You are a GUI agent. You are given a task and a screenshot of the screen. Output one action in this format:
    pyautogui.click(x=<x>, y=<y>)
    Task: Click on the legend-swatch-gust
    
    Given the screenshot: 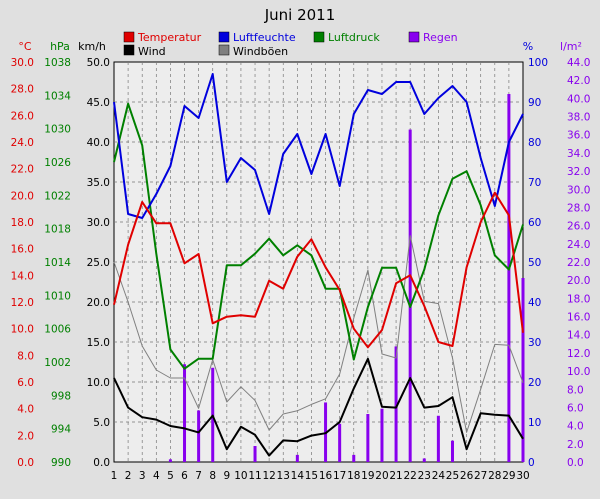 What is the action you would take?
    pyautogui.click(x=224, y=50)
    